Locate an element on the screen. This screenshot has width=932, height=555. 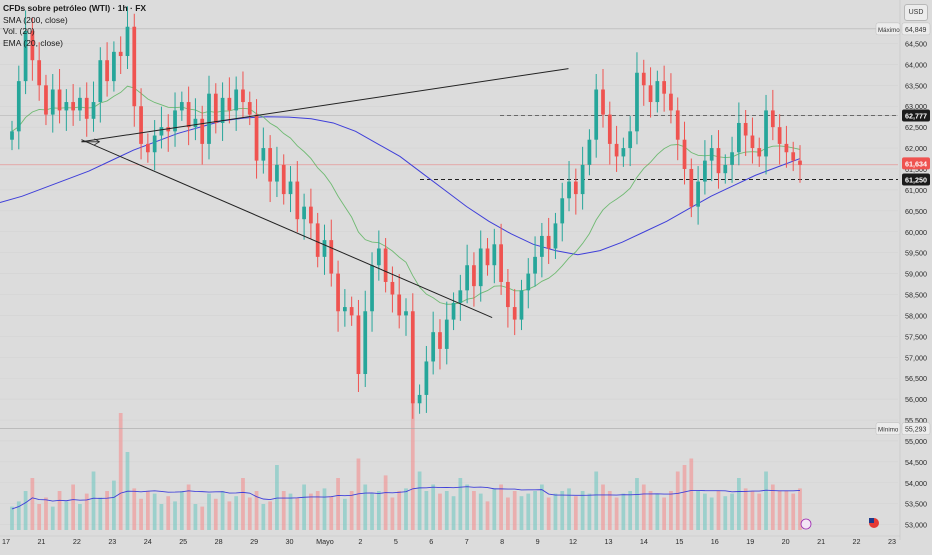
y-tick-label: 64,000 is located at coordinates (916, 64).